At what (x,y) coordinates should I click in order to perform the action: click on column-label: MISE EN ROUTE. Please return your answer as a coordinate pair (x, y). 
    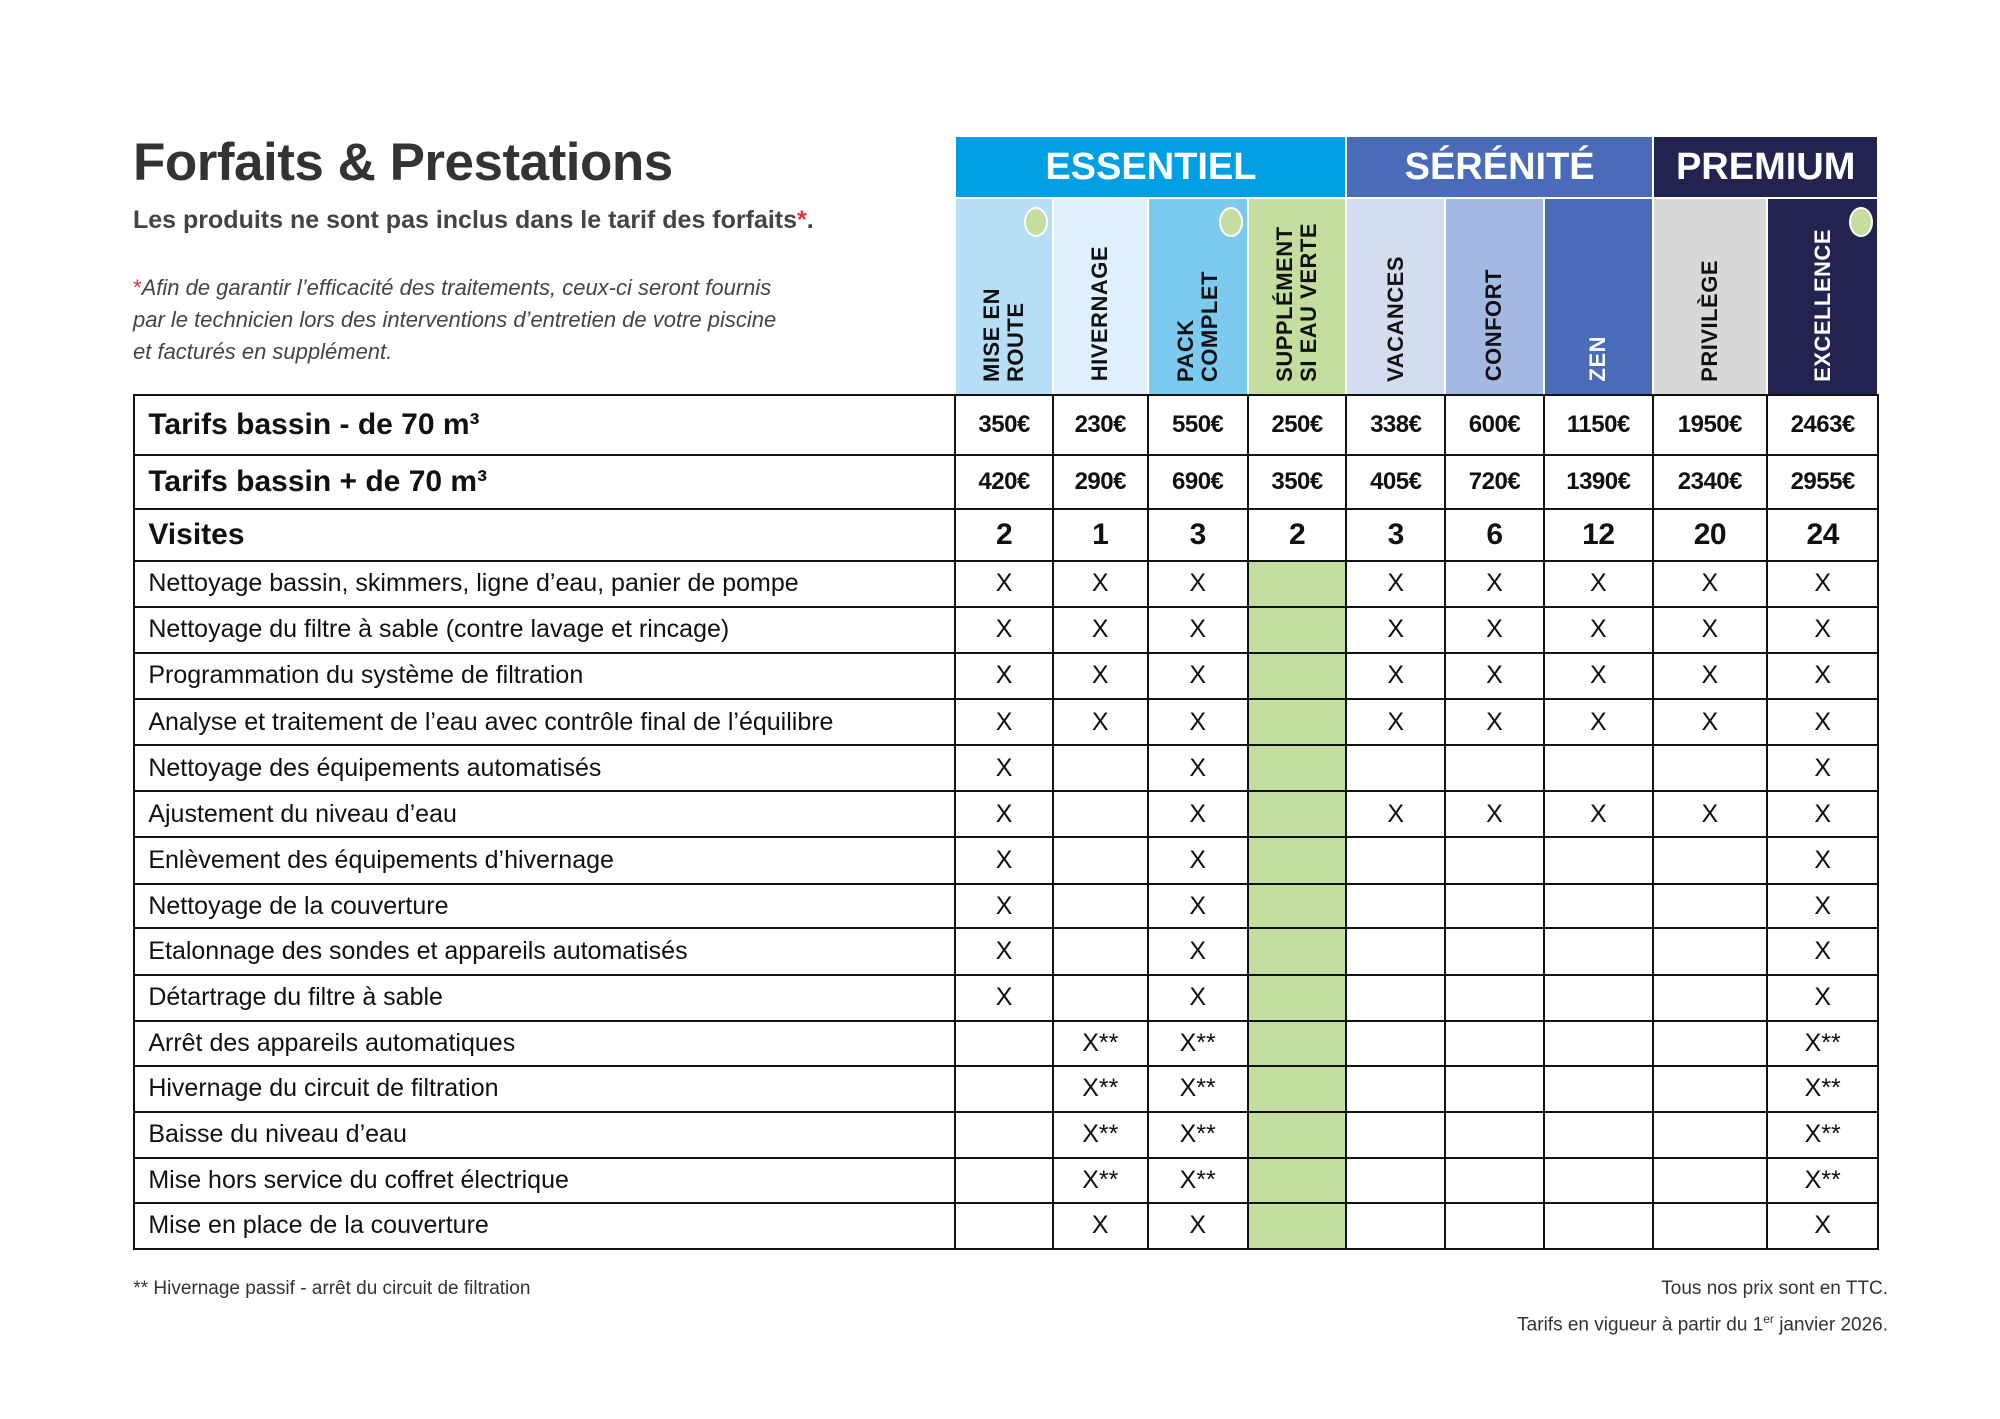
    Looking at the image, I should click on (1004, 335).